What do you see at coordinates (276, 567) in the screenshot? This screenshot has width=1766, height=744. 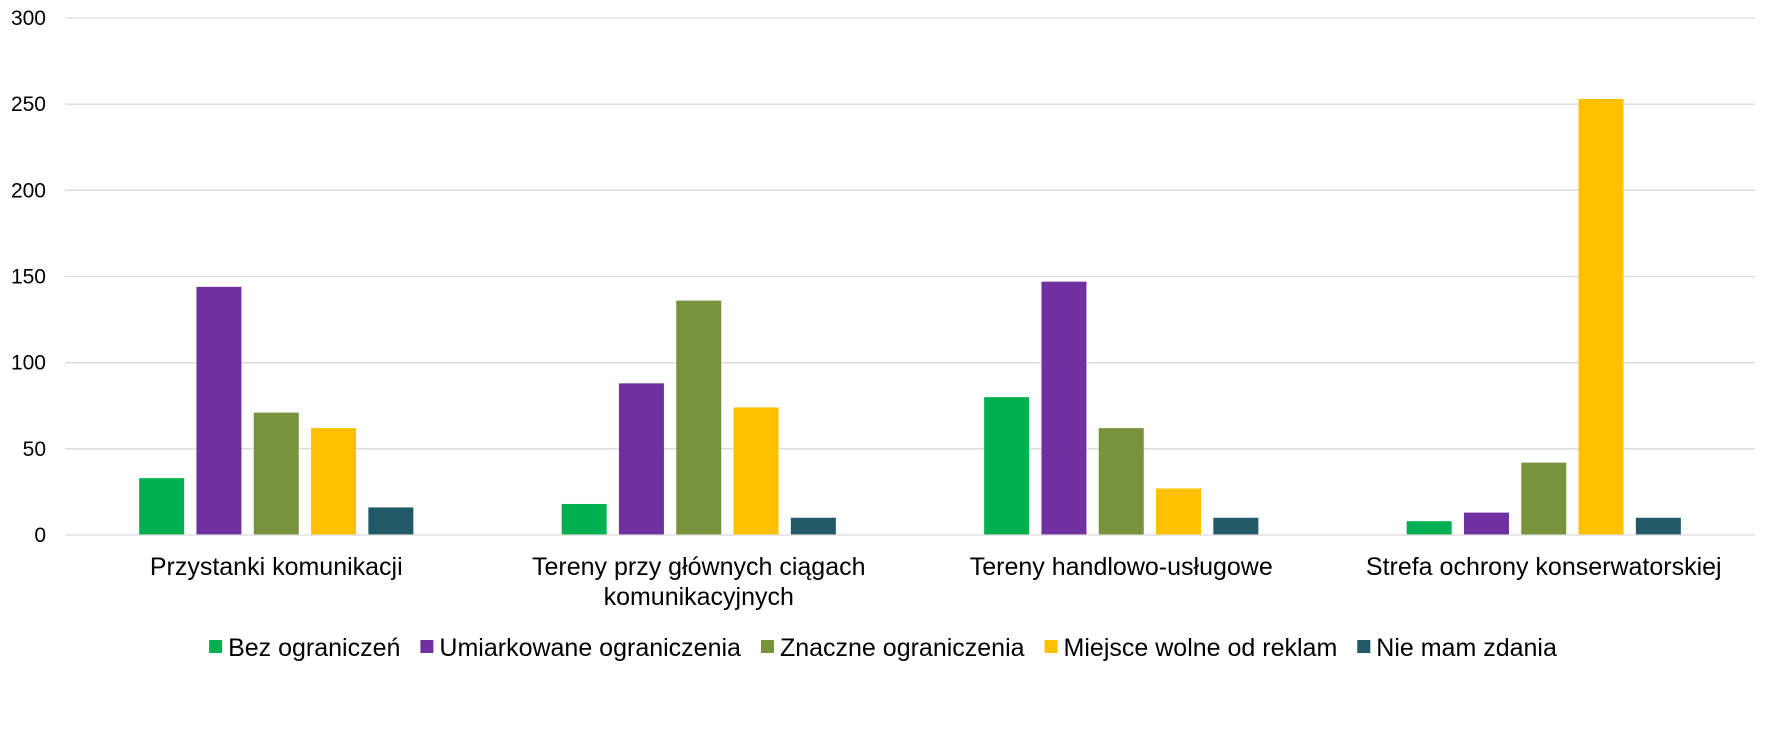 I see `category-label-0: Przystanki komunikacji` at bounding box center [276, 567].